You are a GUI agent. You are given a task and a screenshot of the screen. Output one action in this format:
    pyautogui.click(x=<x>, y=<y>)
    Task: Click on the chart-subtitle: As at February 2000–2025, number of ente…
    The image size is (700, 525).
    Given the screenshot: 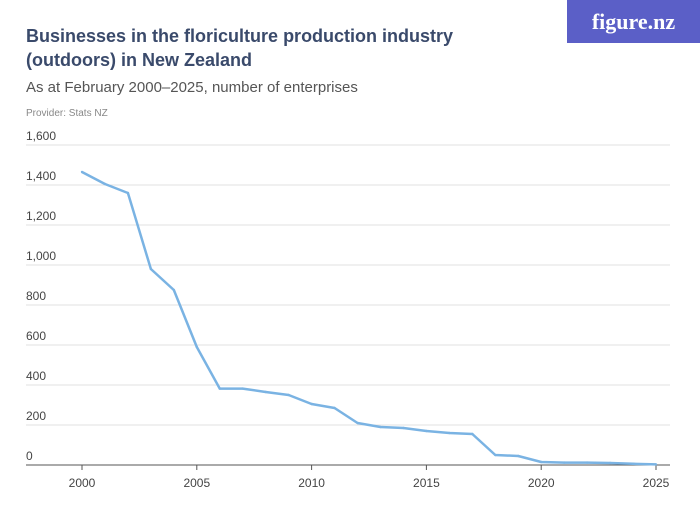 What is the action you would take?
    pyautogui.click(x=192, y=87)
    